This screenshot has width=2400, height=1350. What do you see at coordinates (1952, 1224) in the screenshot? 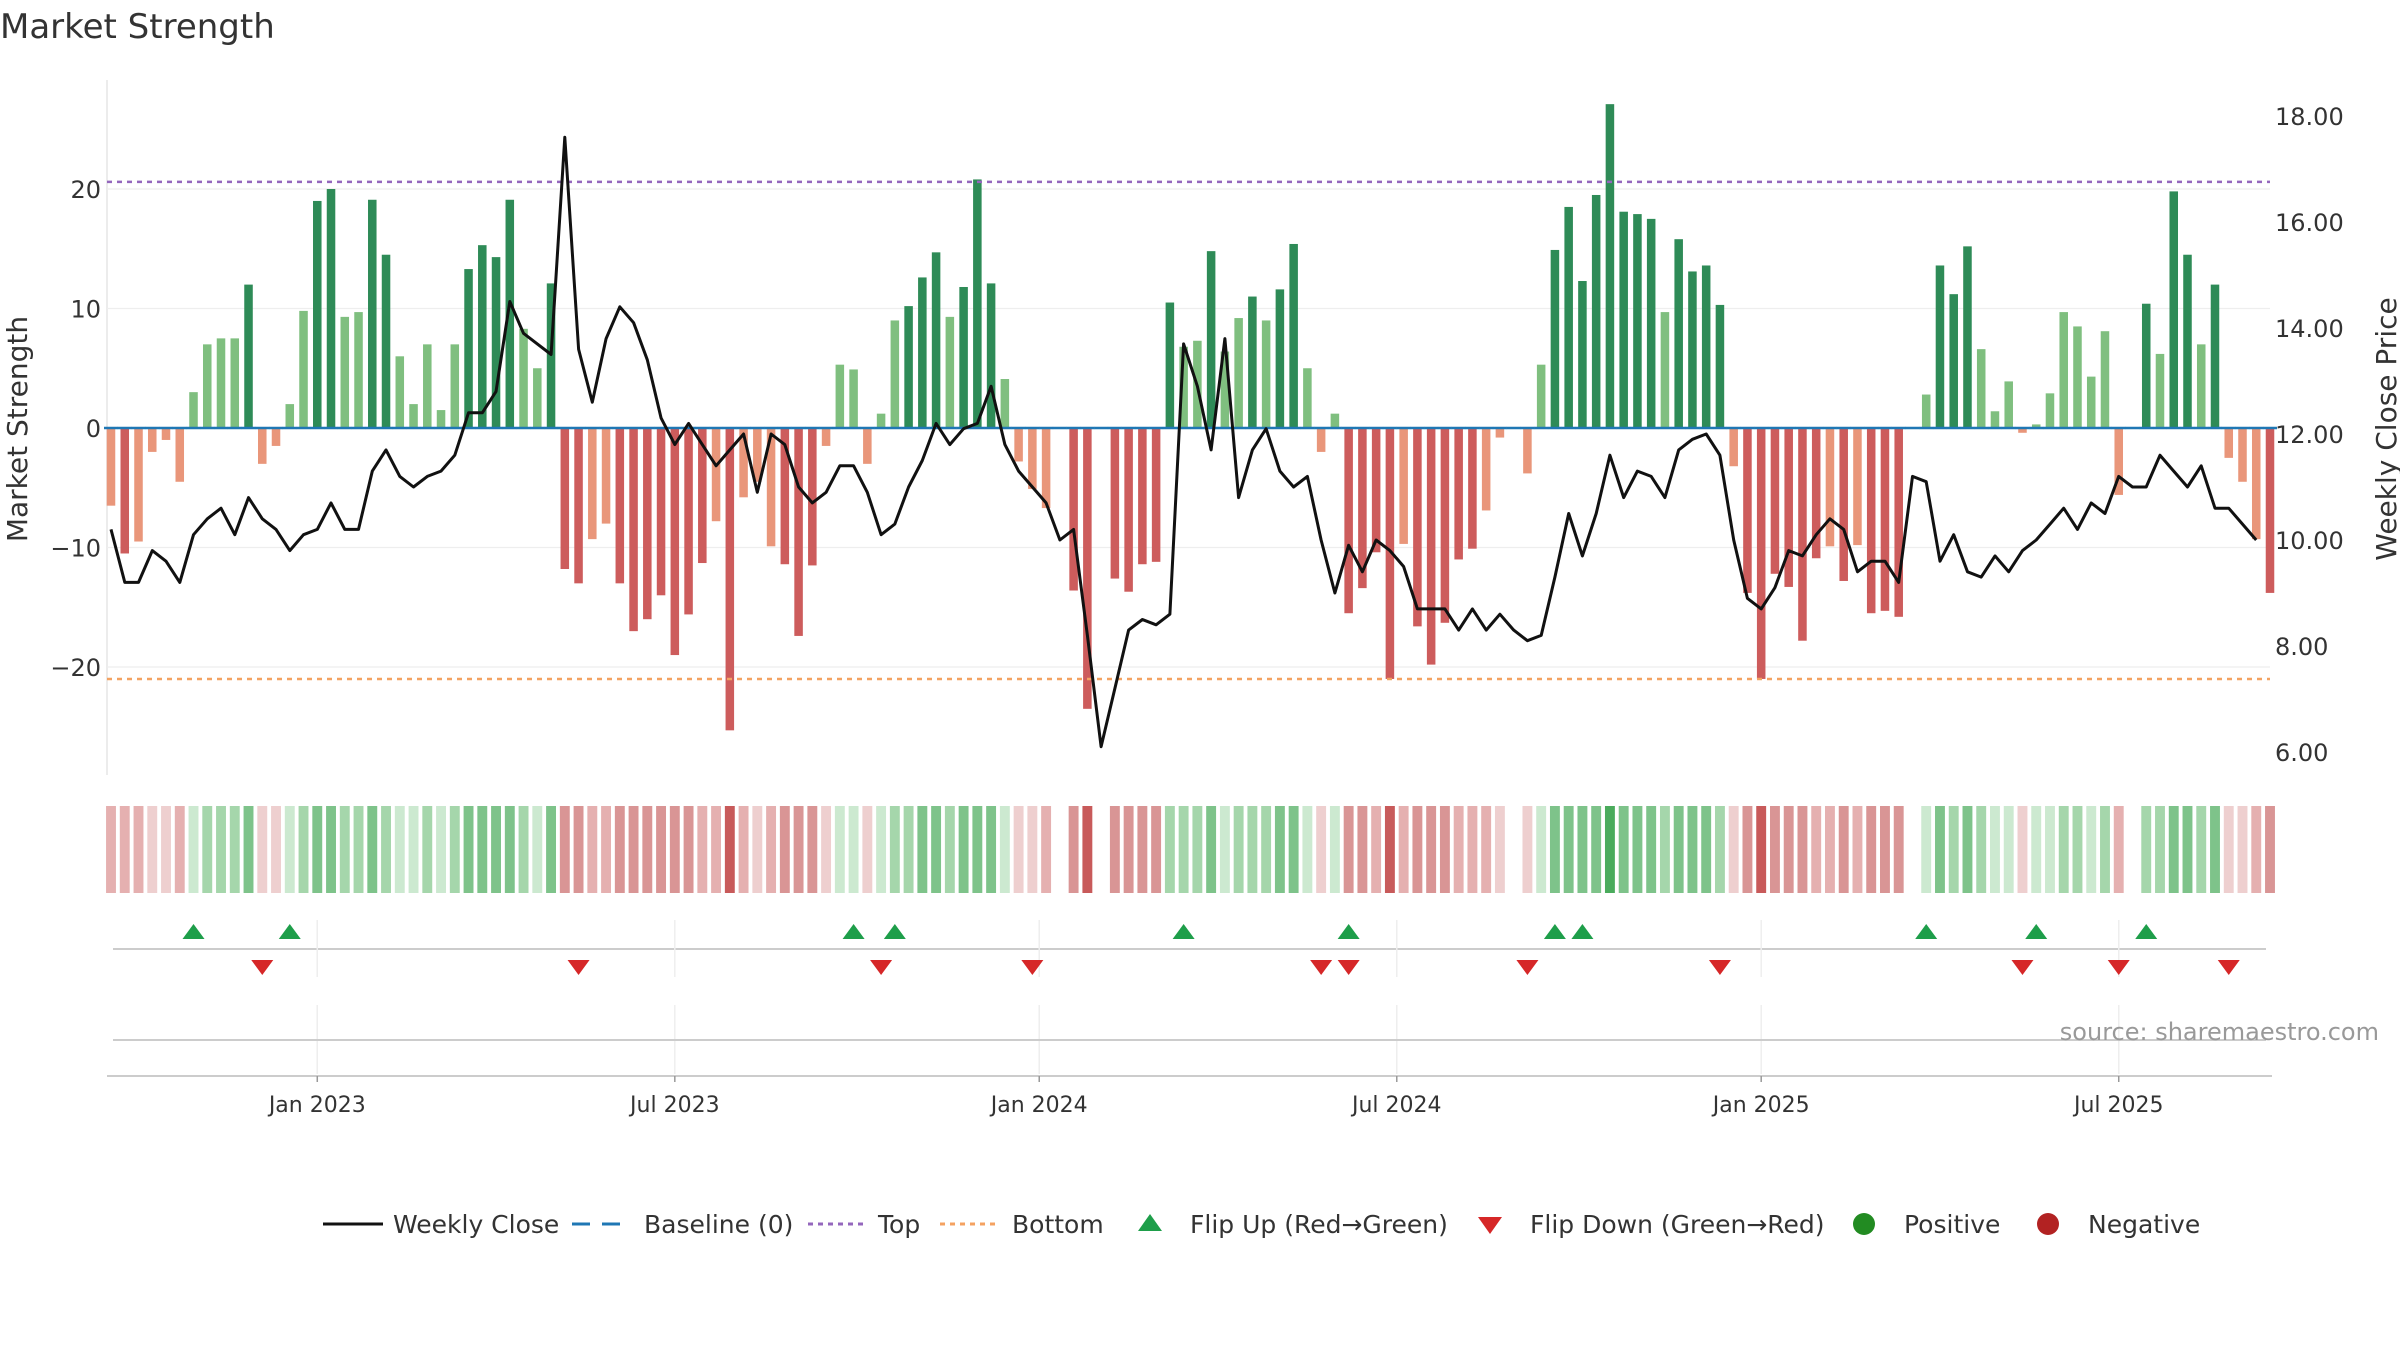
I see `legend-label: Positive` at bounding box center [1952, 1224].